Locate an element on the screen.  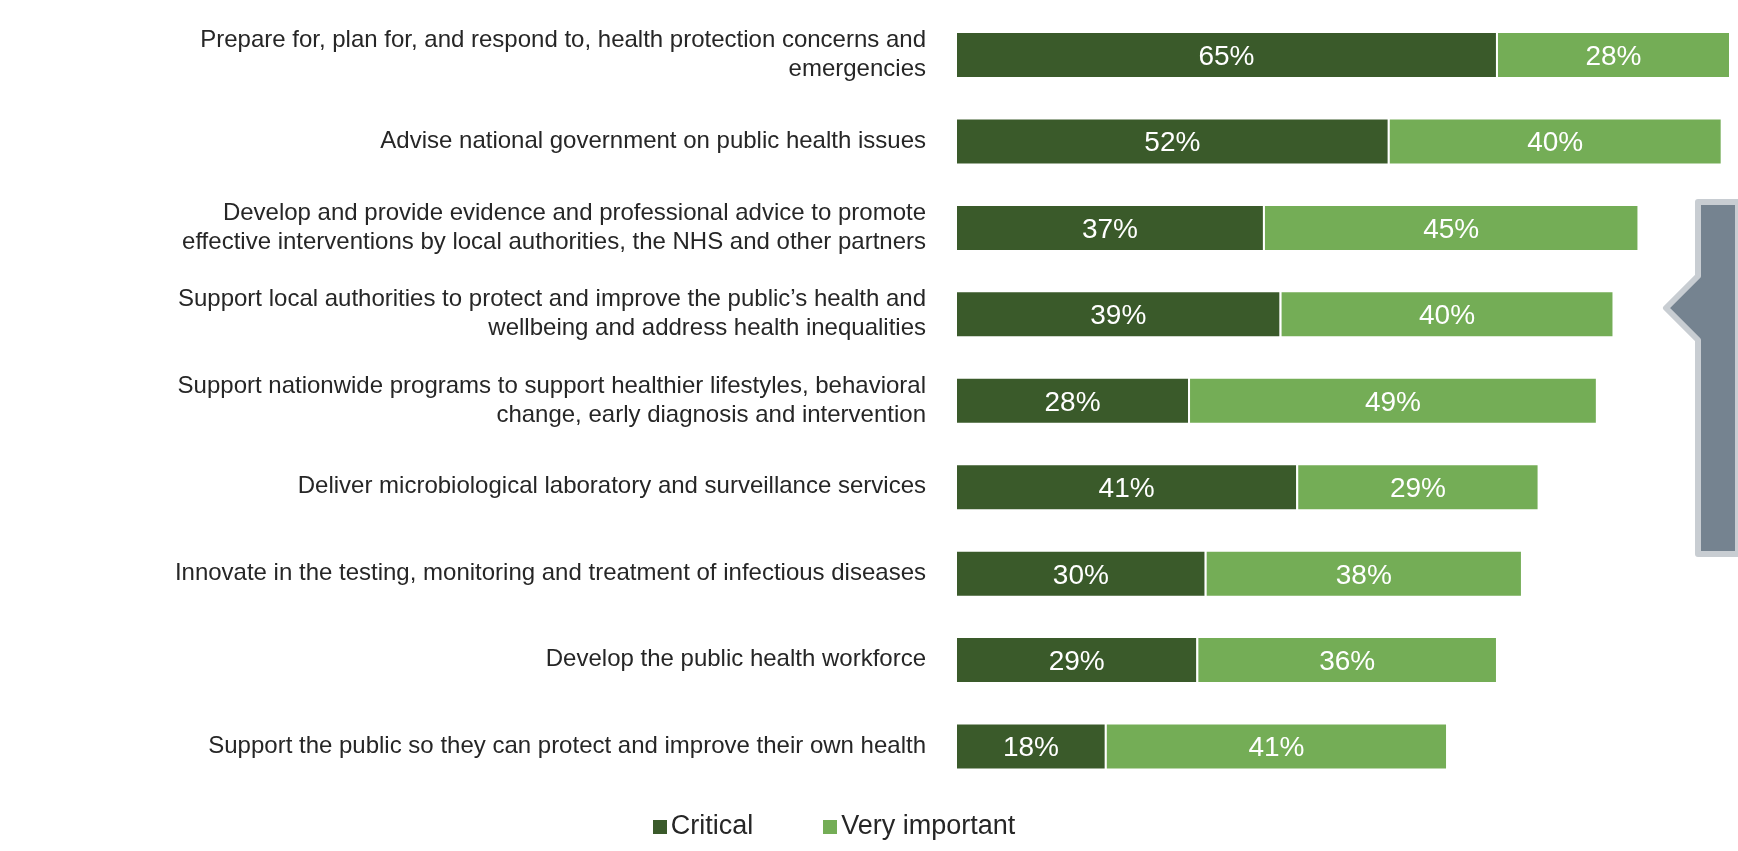
data-label: 38% is located at coordinates (1363, 574).